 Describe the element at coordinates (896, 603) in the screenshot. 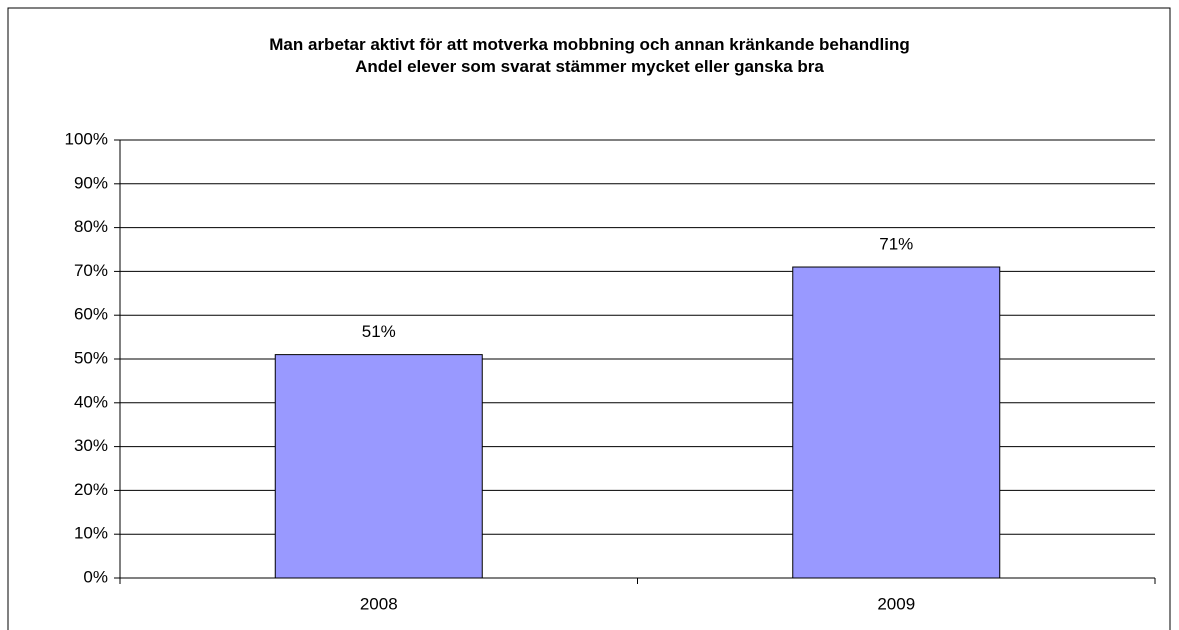

I see `x-tick-label: 2009` at that location.